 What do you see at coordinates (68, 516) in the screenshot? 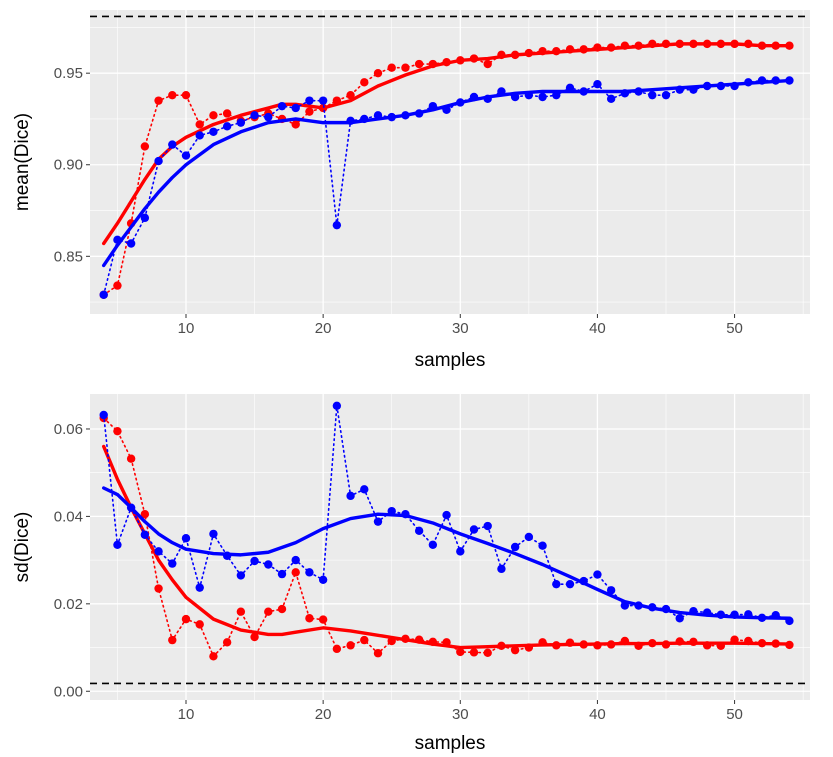
I see `y-tick-label: 0.04` at bounding box center [68, 516].